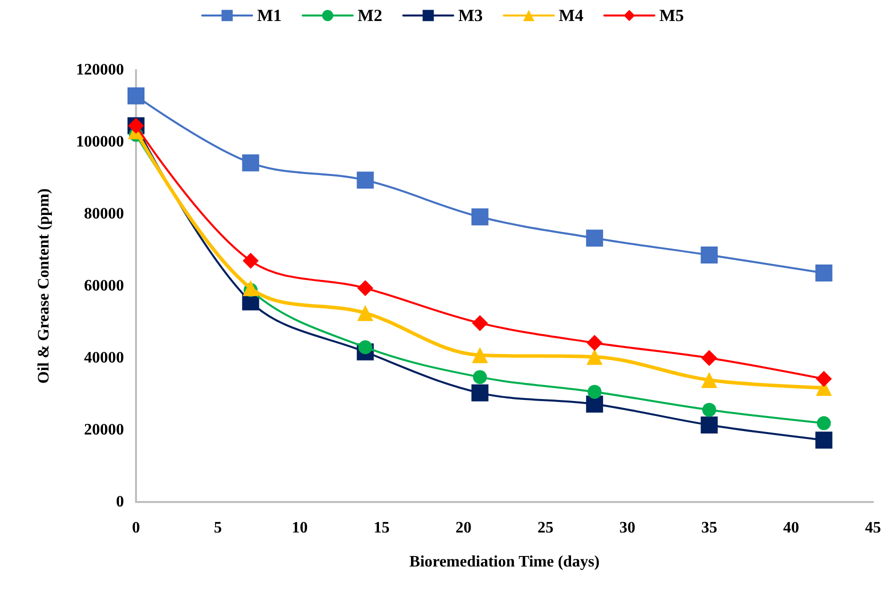 The width and height of the screenshot is (885, 593). Describe the element at coordinates (873, 528) in the screenshot. I see `x-tick-label: 45` at that location.